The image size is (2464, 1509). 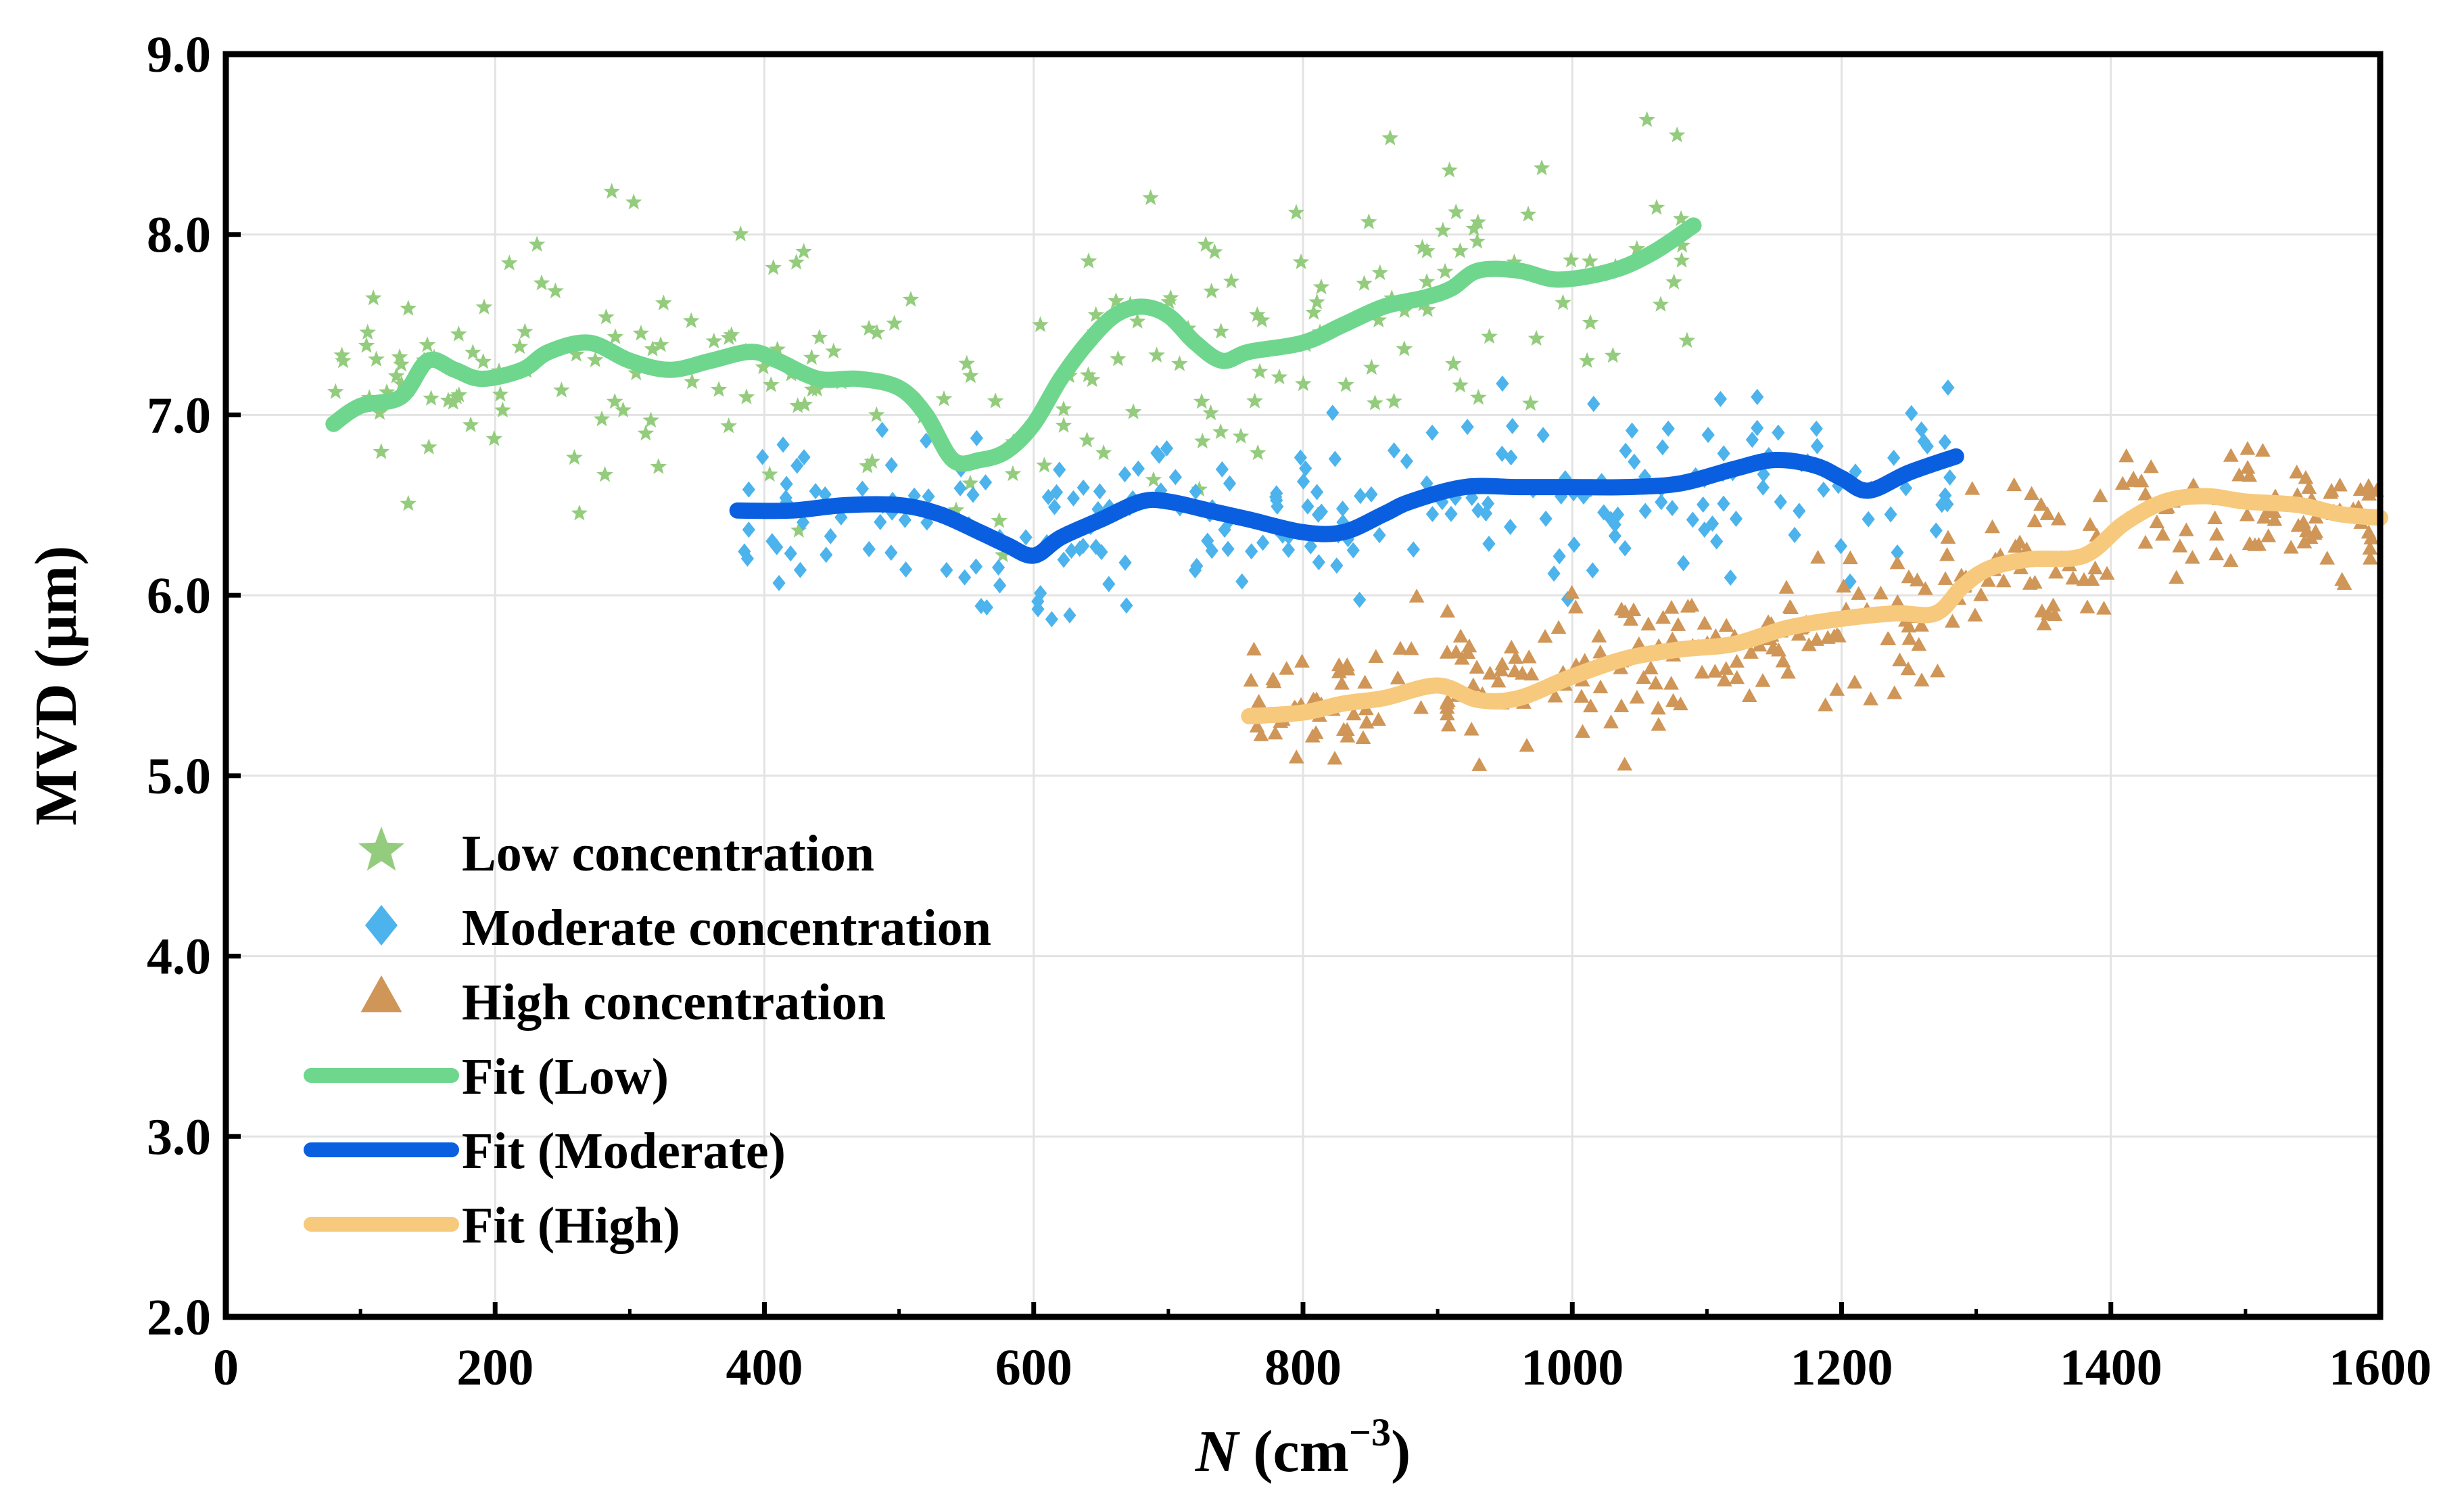 I want to click on y-tick-label: 9.0, so click(x=179, y=54).